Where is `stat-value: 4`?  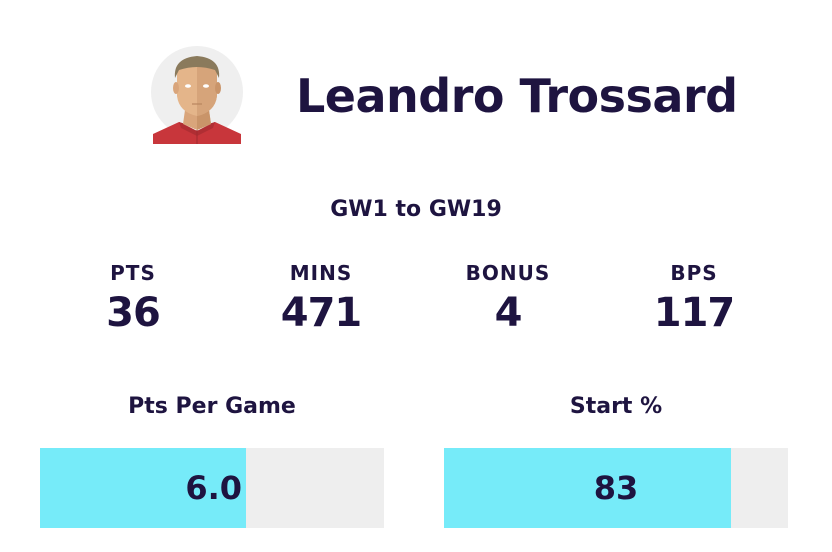
stat-value: 4 is located at coordinates (508, 313).